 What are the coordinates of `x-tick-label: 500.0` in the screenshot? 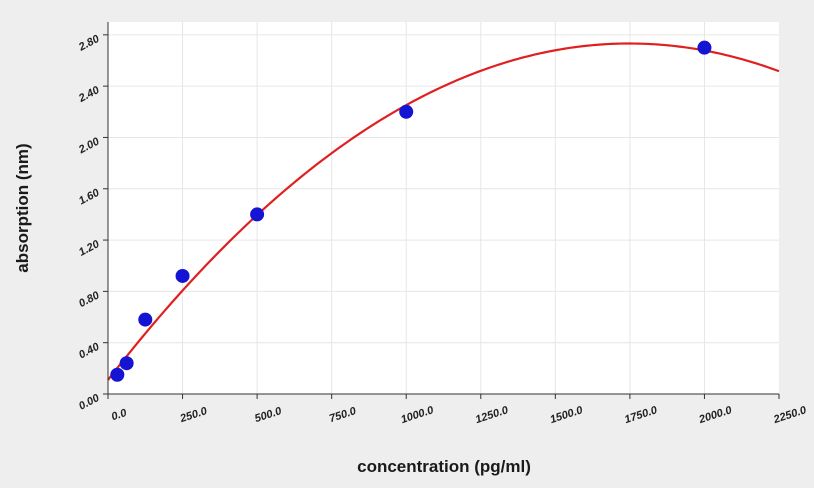 It's located at (268, 415).